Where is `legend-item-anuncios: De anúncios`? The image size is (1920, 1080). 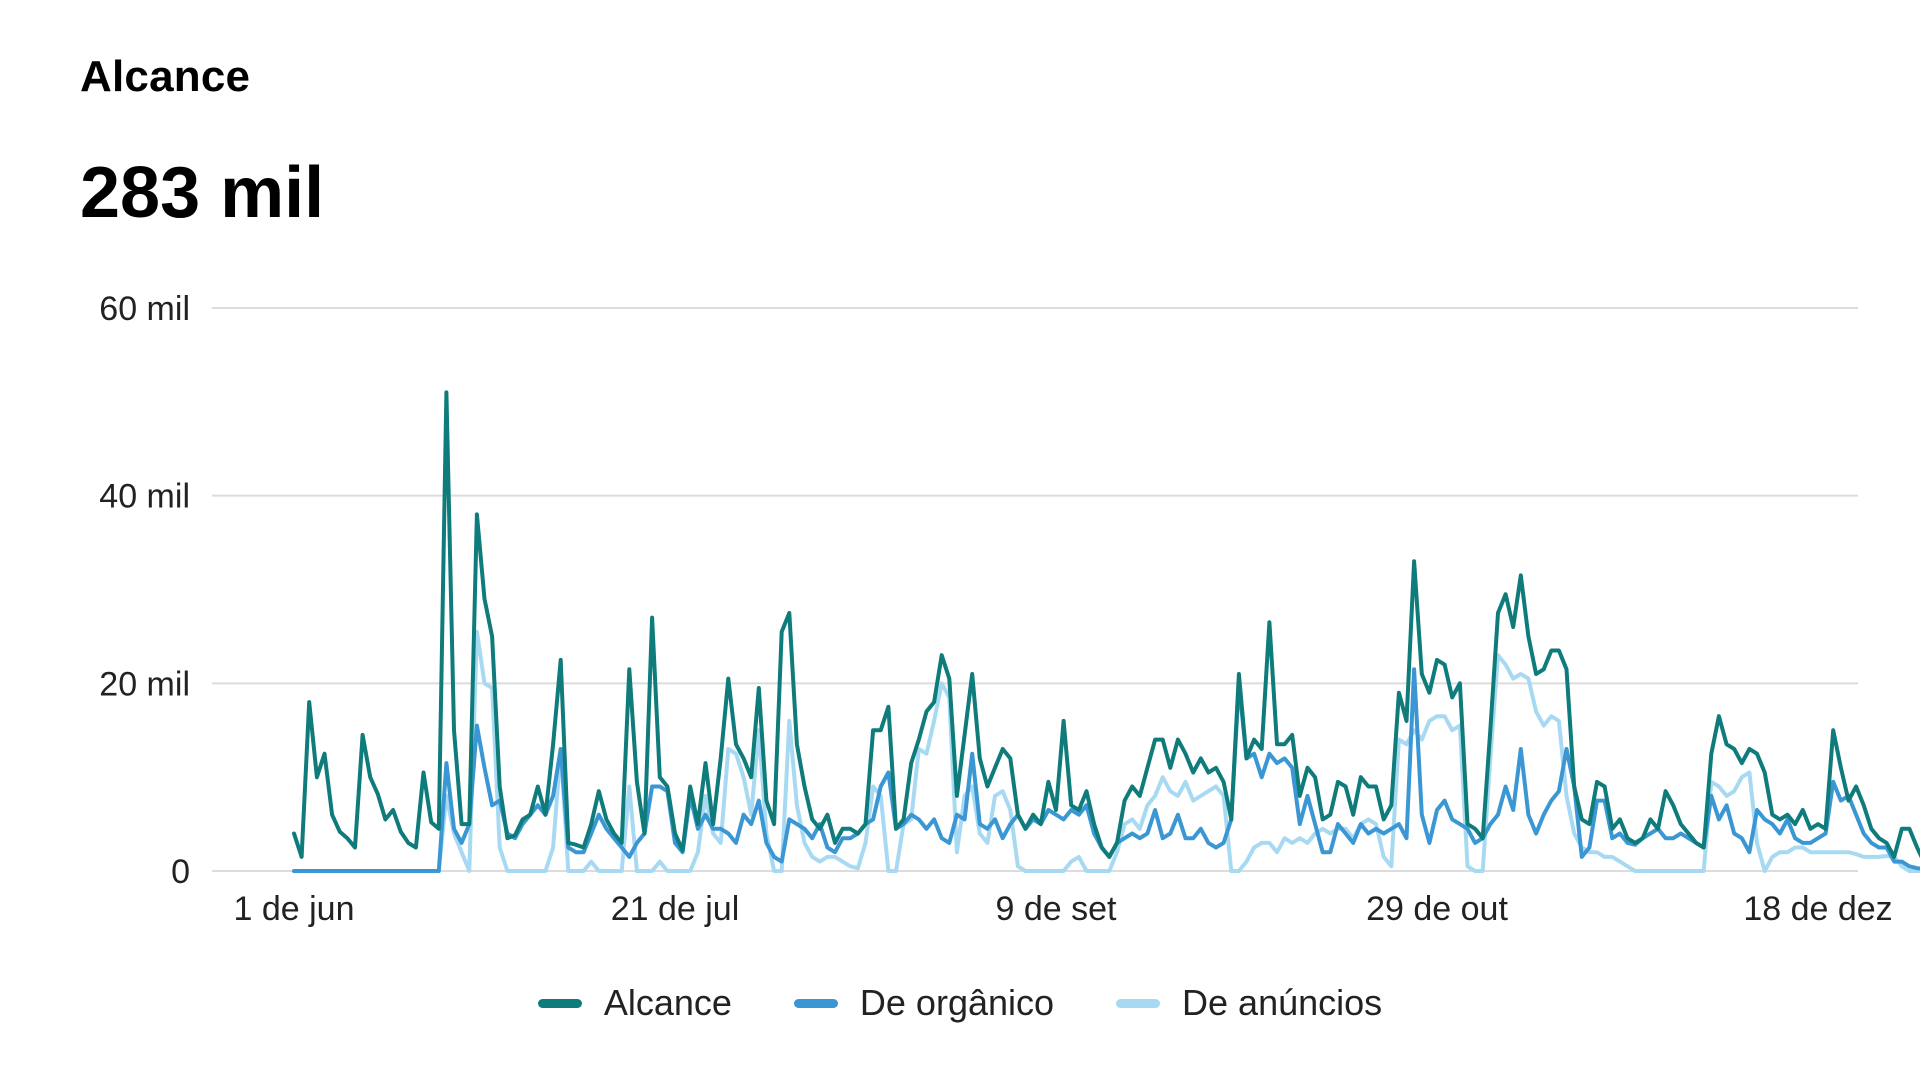 legend-item-anuncios: De anúncios is located at coordinates (1249, 1003).